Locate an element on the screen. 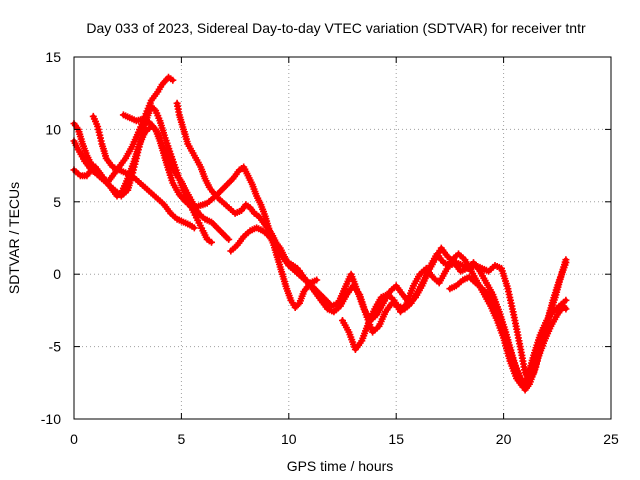 The width and height of the screenshot is (640, 480). y-tick-label: 15 is located at coordinates (53, 57).